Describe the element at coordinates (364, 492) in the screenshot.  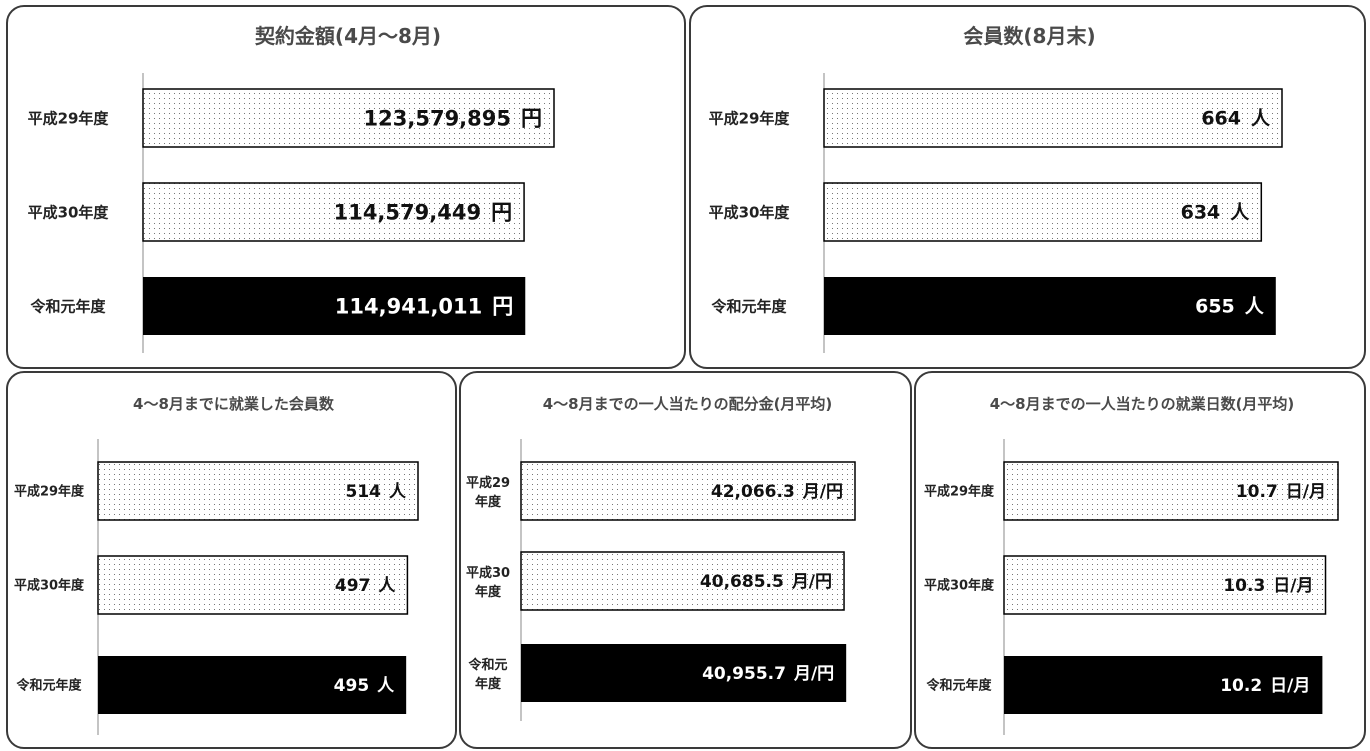
I see `data-label: 514` at that location.